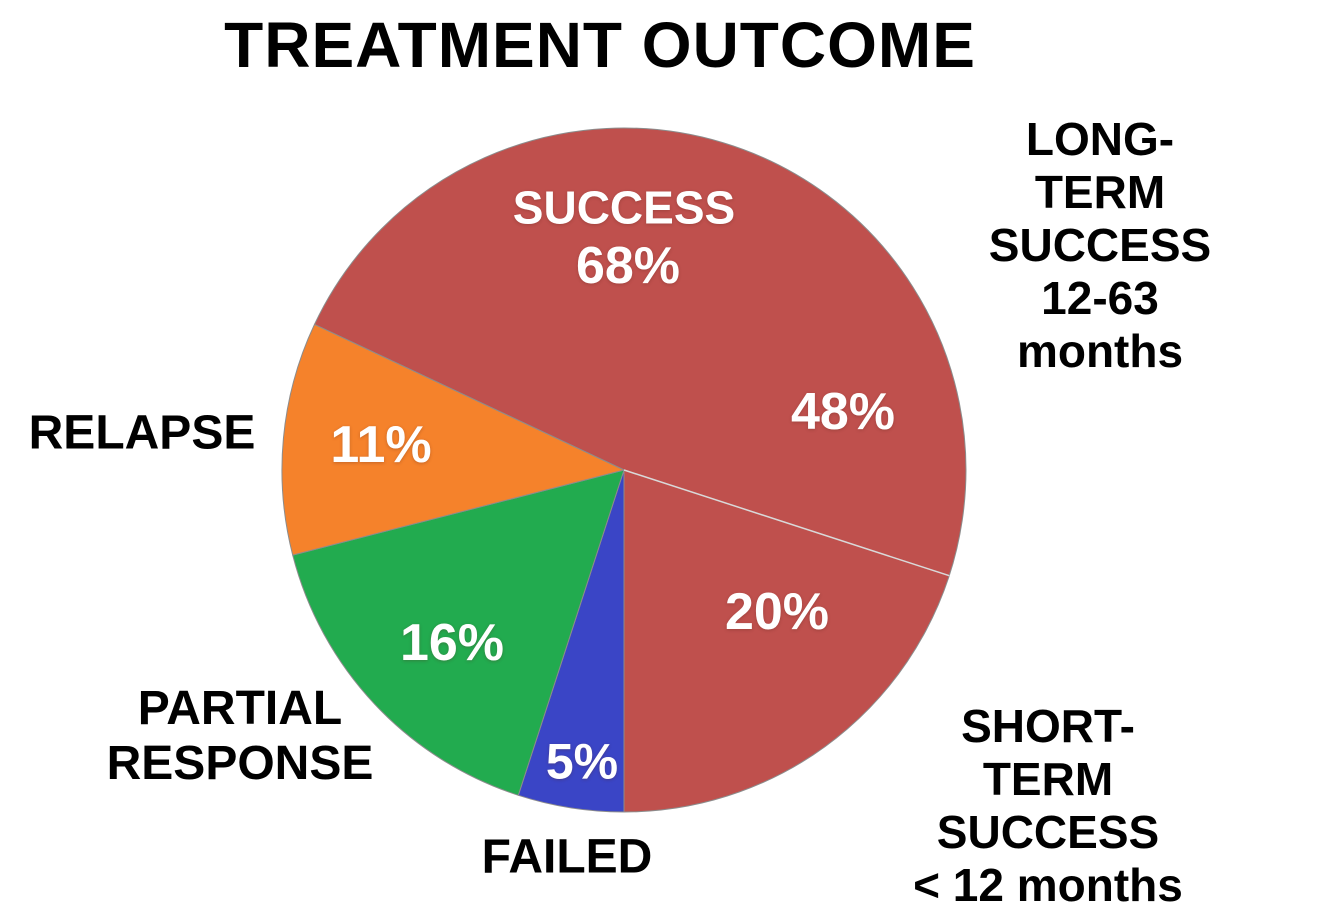  What do you see at coordinates (453, 439) in the screenshot?
I see `pie-slice-relapse` at bounding box center [453, 439].